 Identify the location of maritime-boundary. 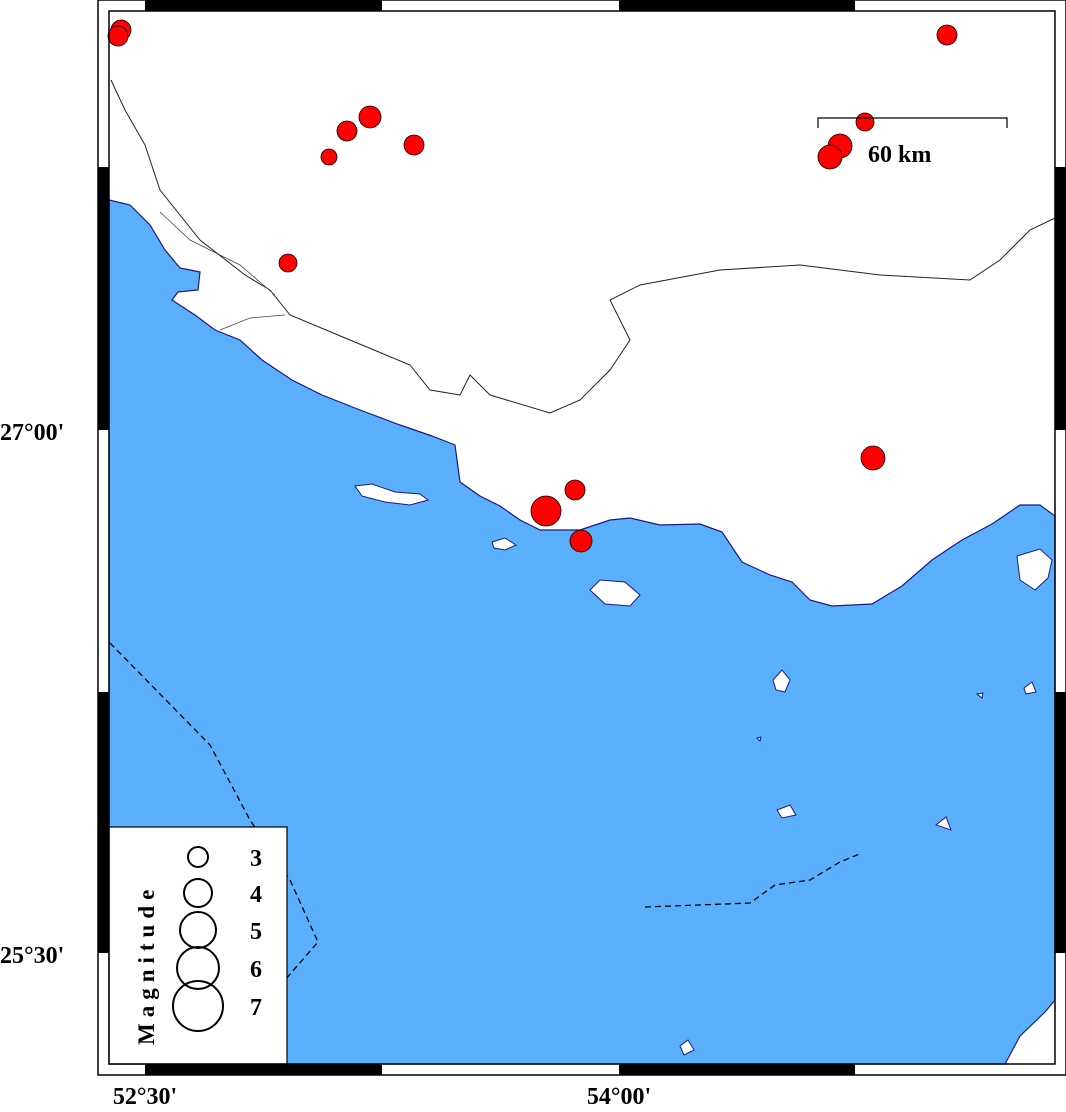
(753, 880).